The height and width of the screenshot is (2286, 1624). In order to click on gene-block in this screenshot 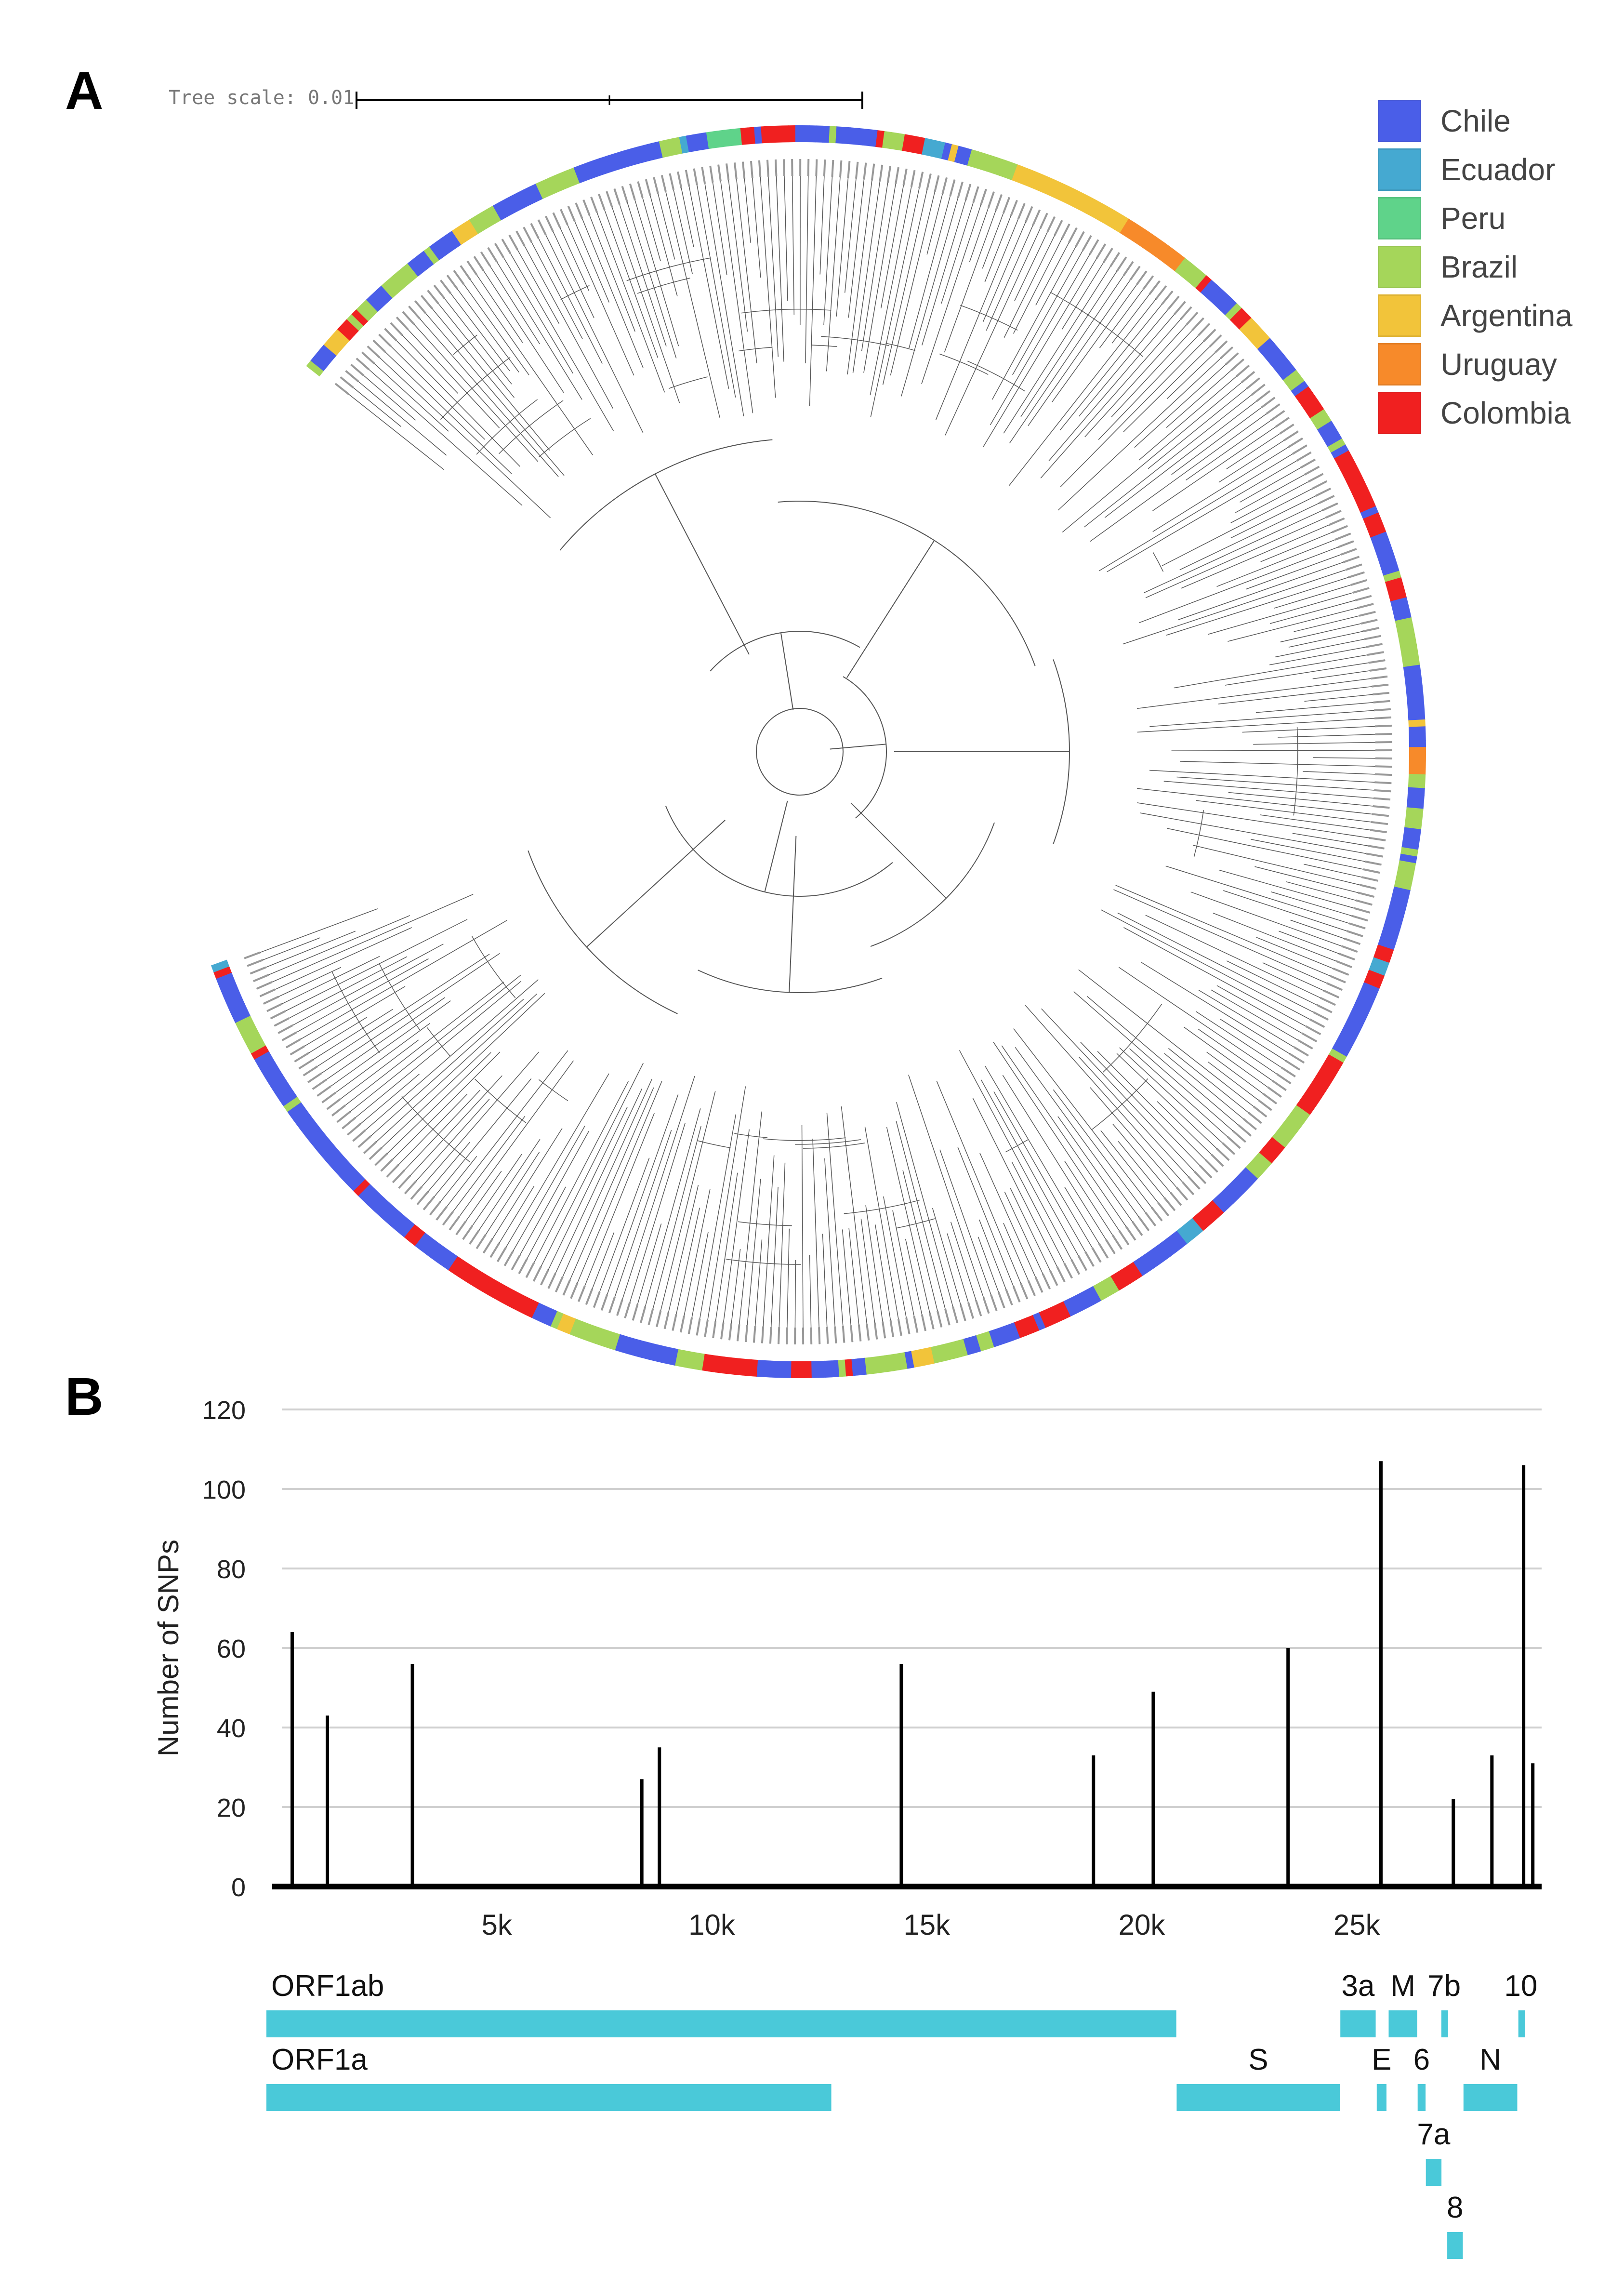, I will do `click(1444, 2024)`.